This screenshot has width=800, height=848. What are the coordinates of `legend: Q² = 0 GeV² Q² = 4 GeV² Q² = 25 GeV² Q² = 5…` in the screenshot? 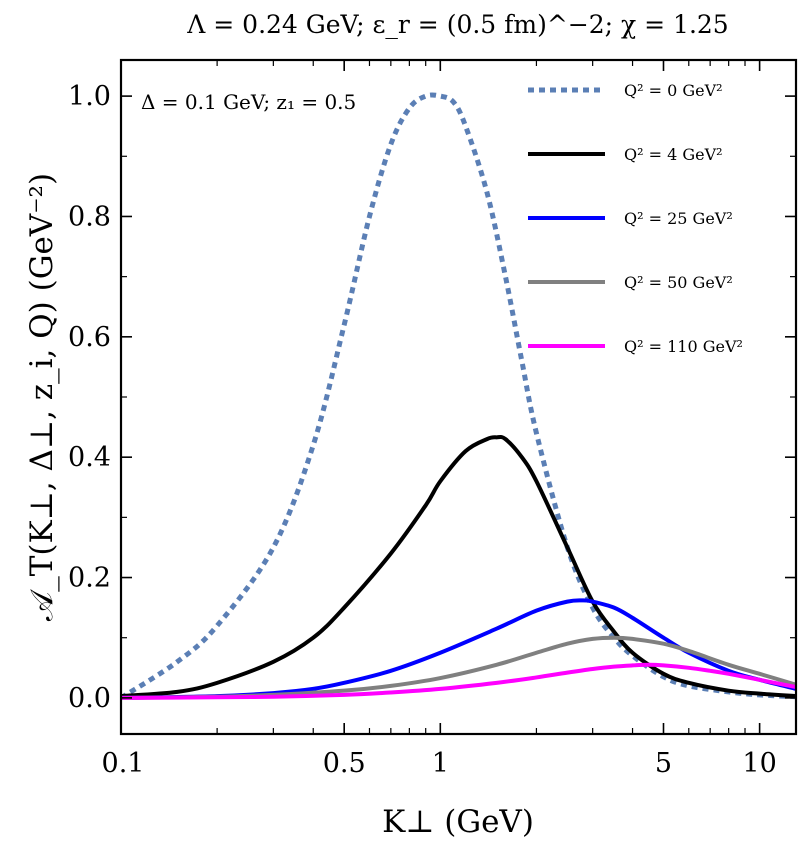 It's located at (635, 218).